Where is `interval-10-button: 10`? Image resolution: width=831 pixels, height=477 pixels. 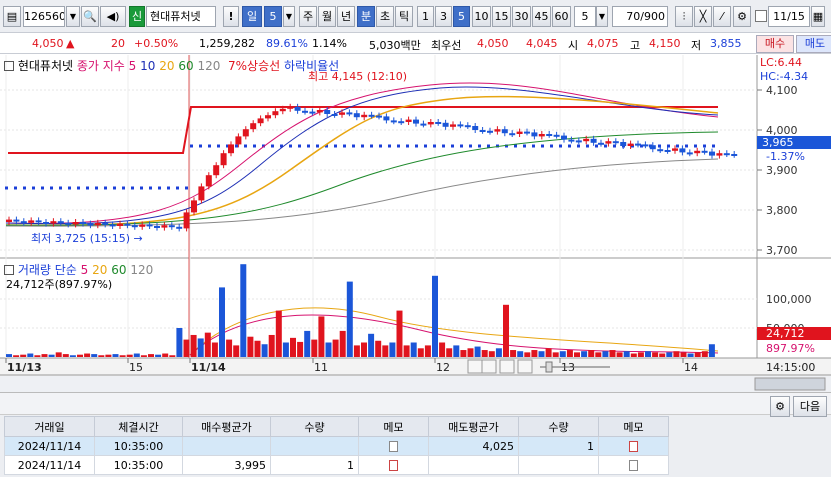 interval-10-button: 10 is located at coordinates (481, 16).